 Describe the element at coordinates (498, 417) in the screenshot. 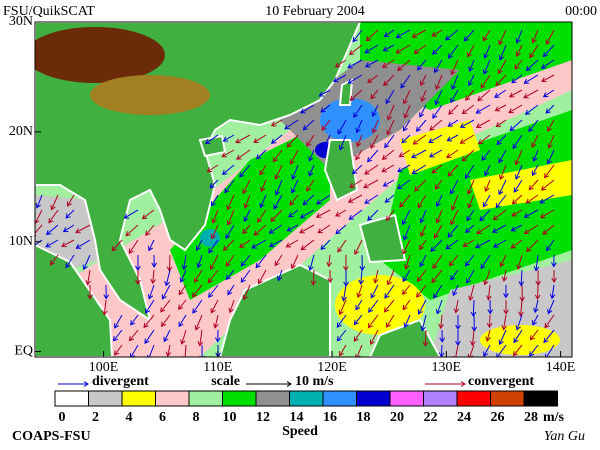

I see `colorbar-tick: 26` at that location.